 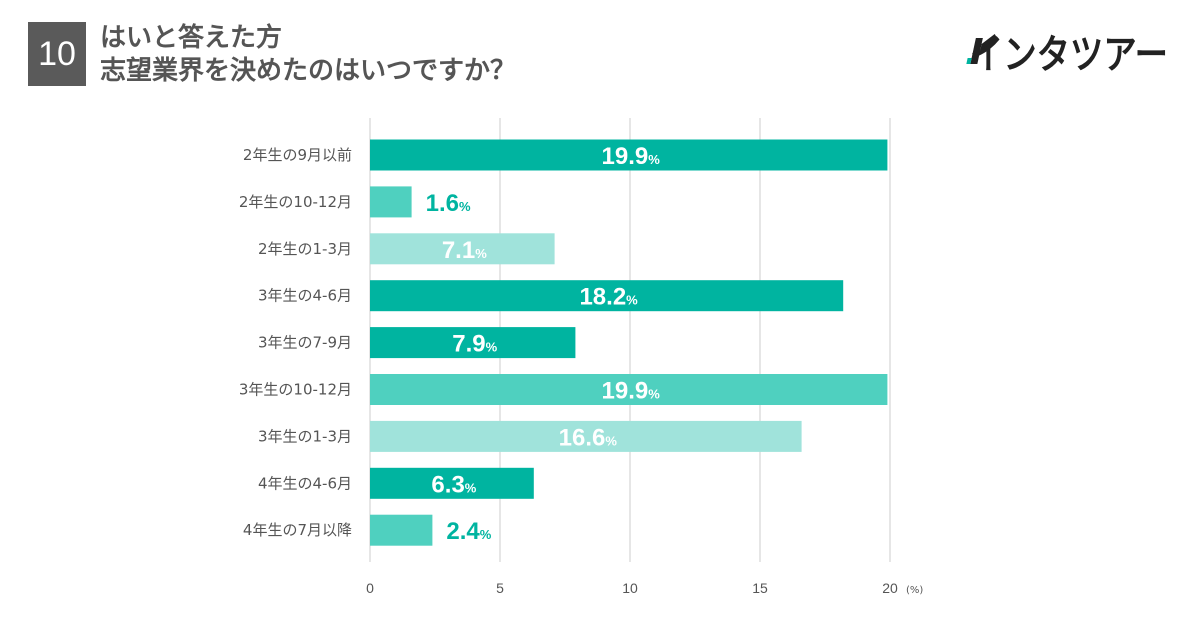 I want to click on data-label: 18.2%, so click(x=608, y=297).